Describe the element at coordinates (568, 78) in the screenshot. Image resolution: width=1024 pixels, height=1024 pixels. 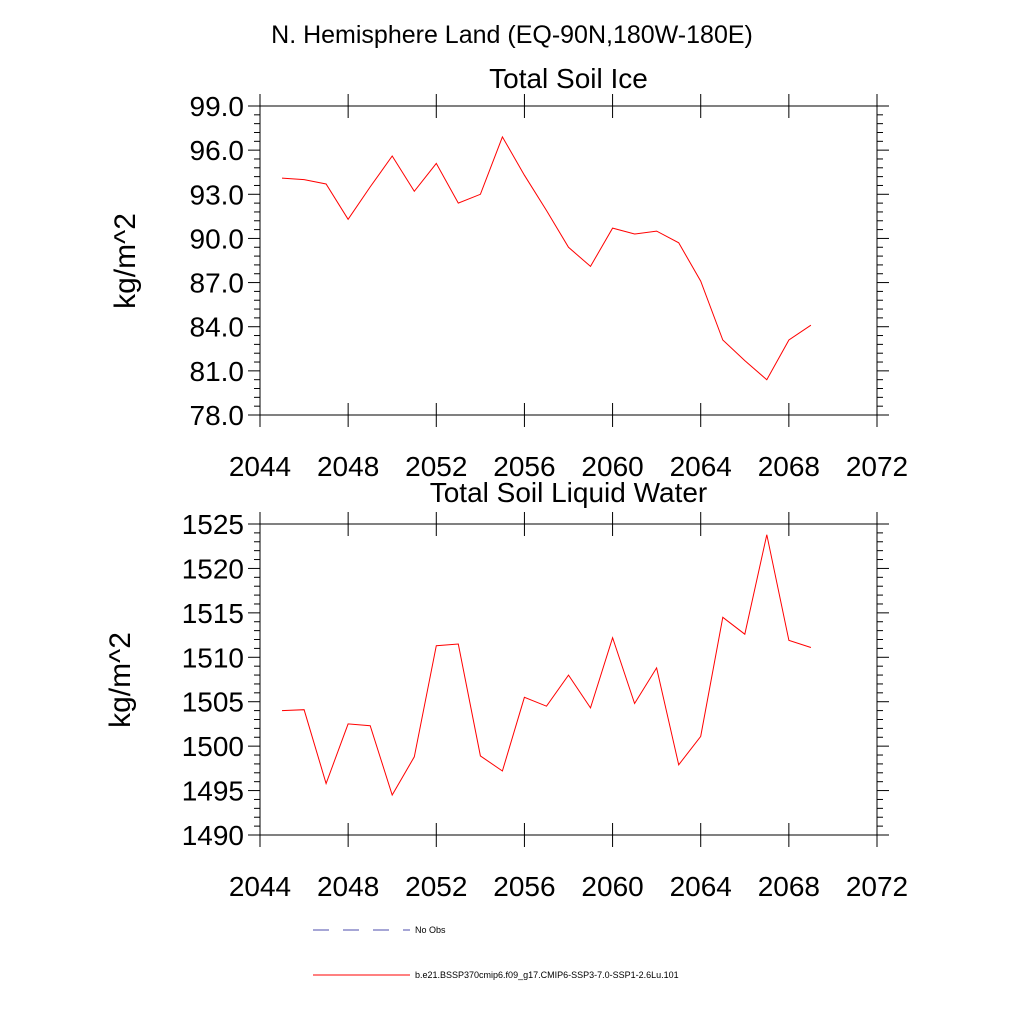
I see `chart-title: Total Soil Ice` at that location.